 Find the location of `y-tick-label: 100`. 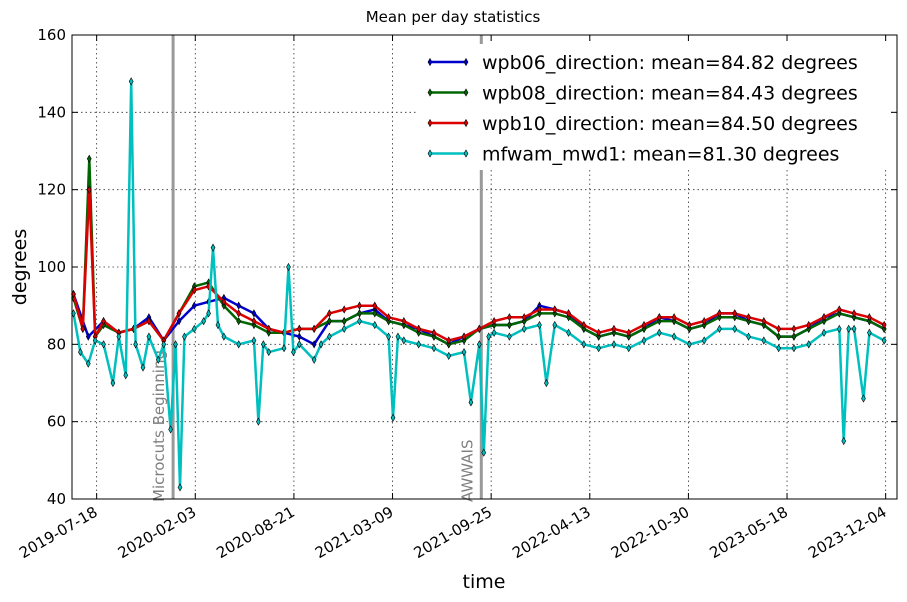

y-tick-label: 100 is located at coordinates (51, 267).